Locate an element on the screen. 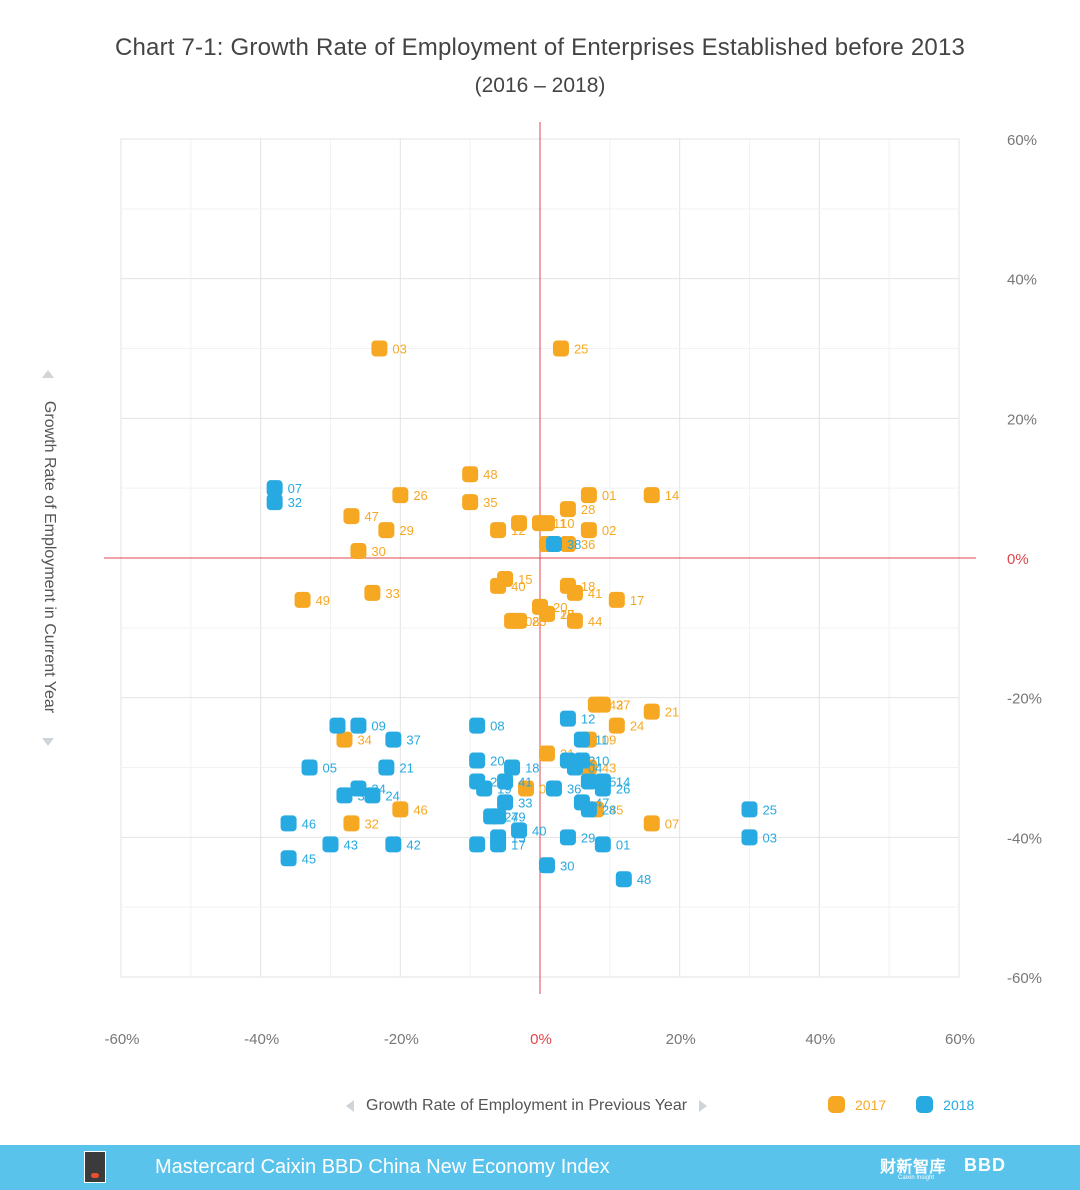 Image resolution: width=1080 pixels, height=1190 pixels. point-label-2018-40: 40 is located at coordinates (539, 830).